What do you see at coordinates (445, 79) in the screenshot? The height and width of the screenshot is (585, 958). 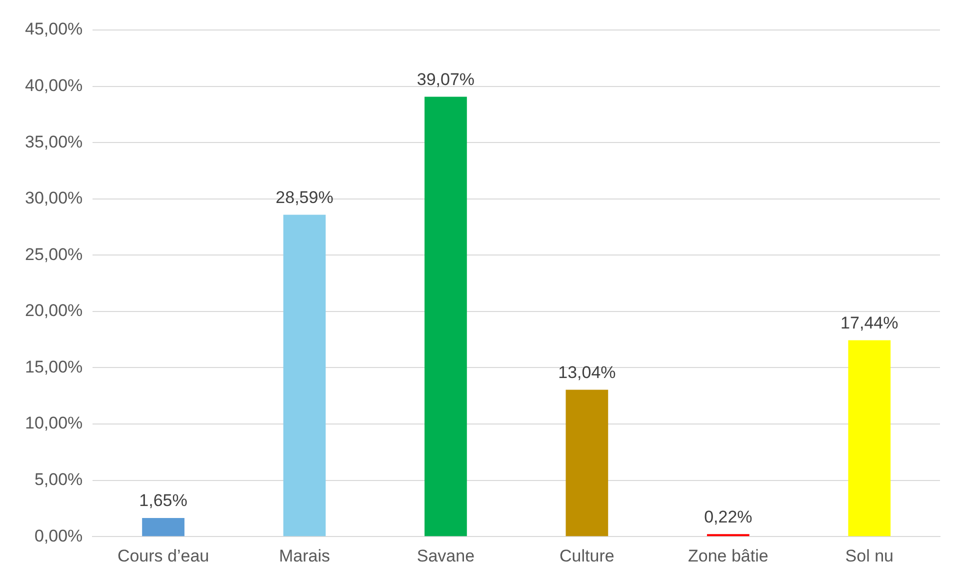 I see `data-label: 39,07%` at bounding box center [445, 79].